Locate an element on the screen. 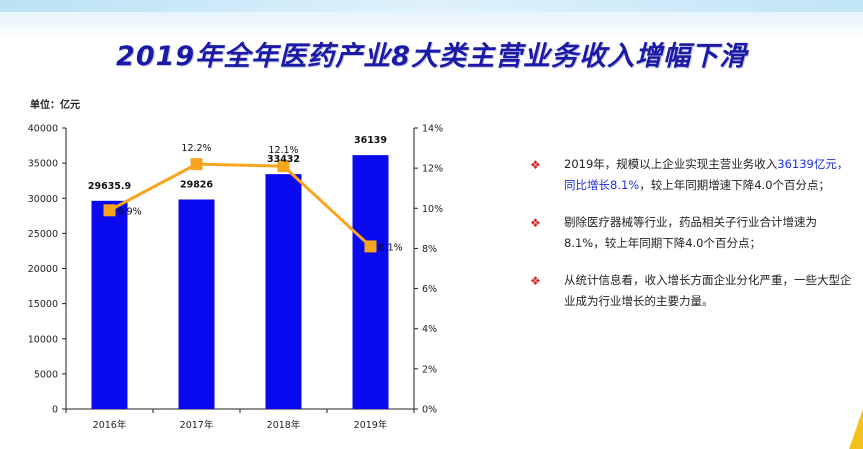  note-1-highlight: 36139亿元，同比增长8.1% is located at coordinates (706, 174).